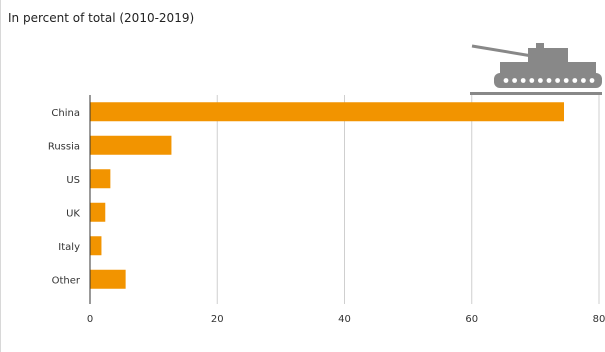  What do you see at coordinates (536, 69) in the screenshot?
I see `tank-icon` at bounding box center [536, 69].